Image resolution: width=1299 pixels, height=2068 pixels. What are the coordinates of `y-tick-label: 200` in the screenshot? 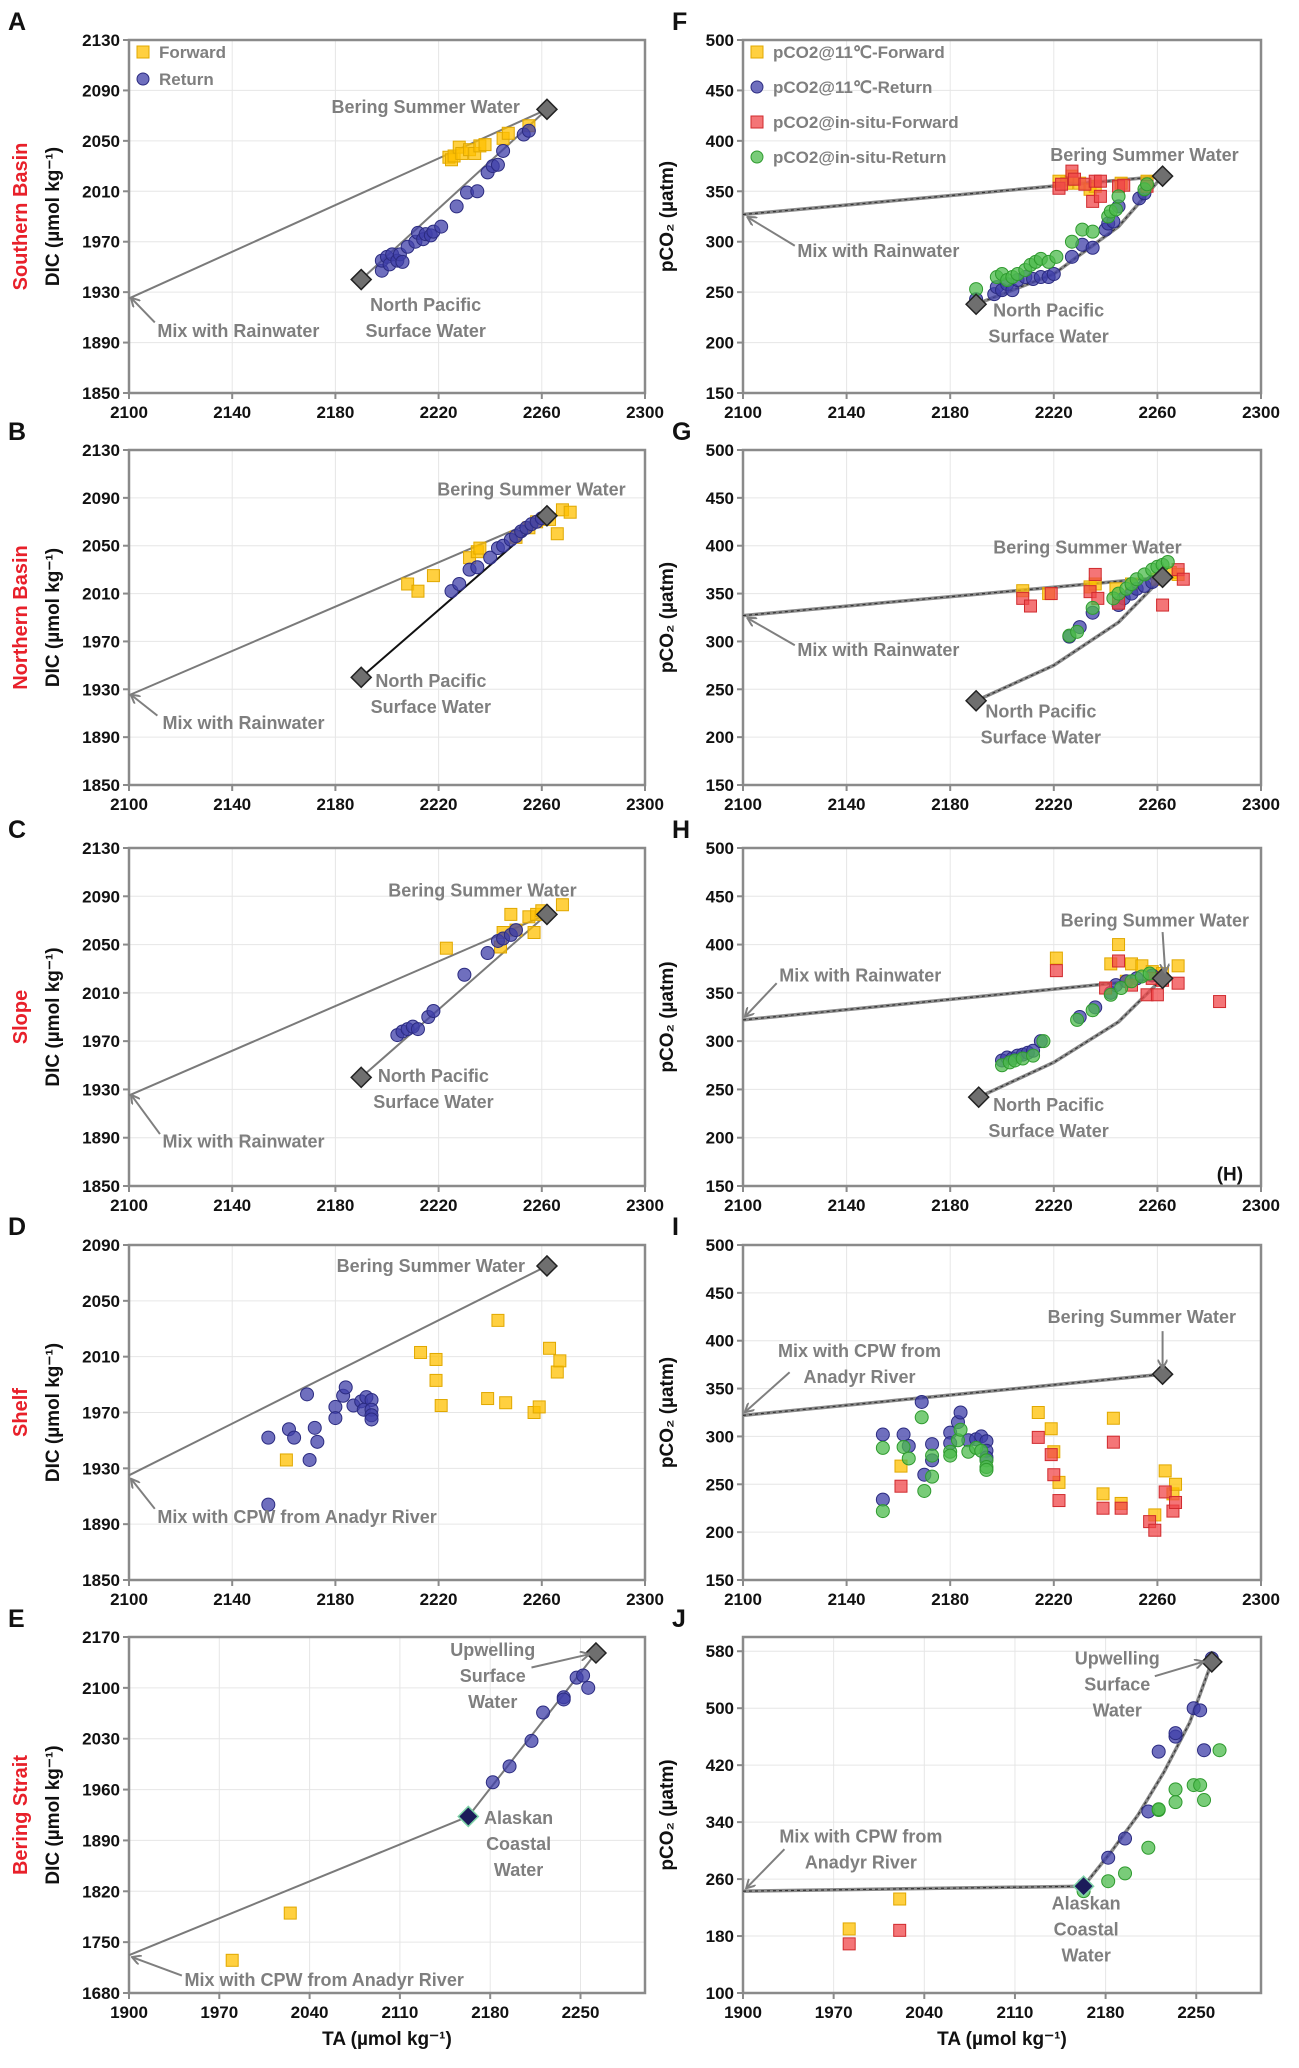 It's located at (720, 1532).